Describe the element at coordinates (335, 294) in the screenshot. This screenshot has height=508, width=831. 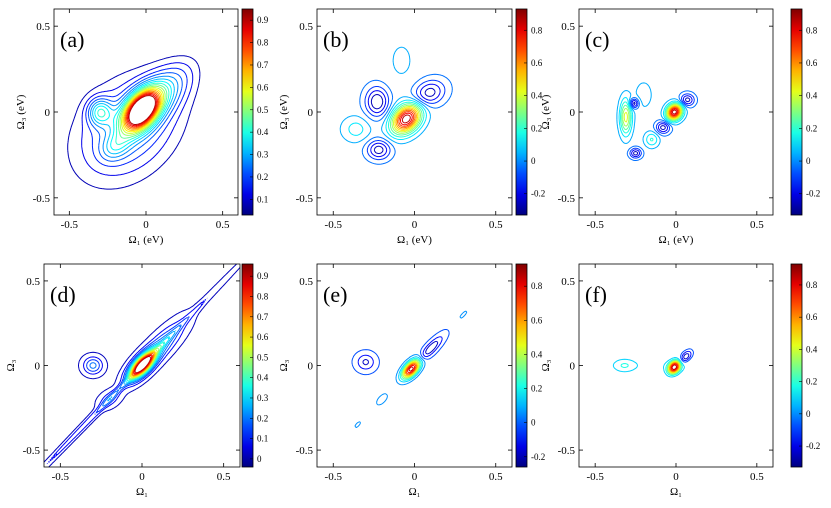
I see `panel-label: (e)` at that location.